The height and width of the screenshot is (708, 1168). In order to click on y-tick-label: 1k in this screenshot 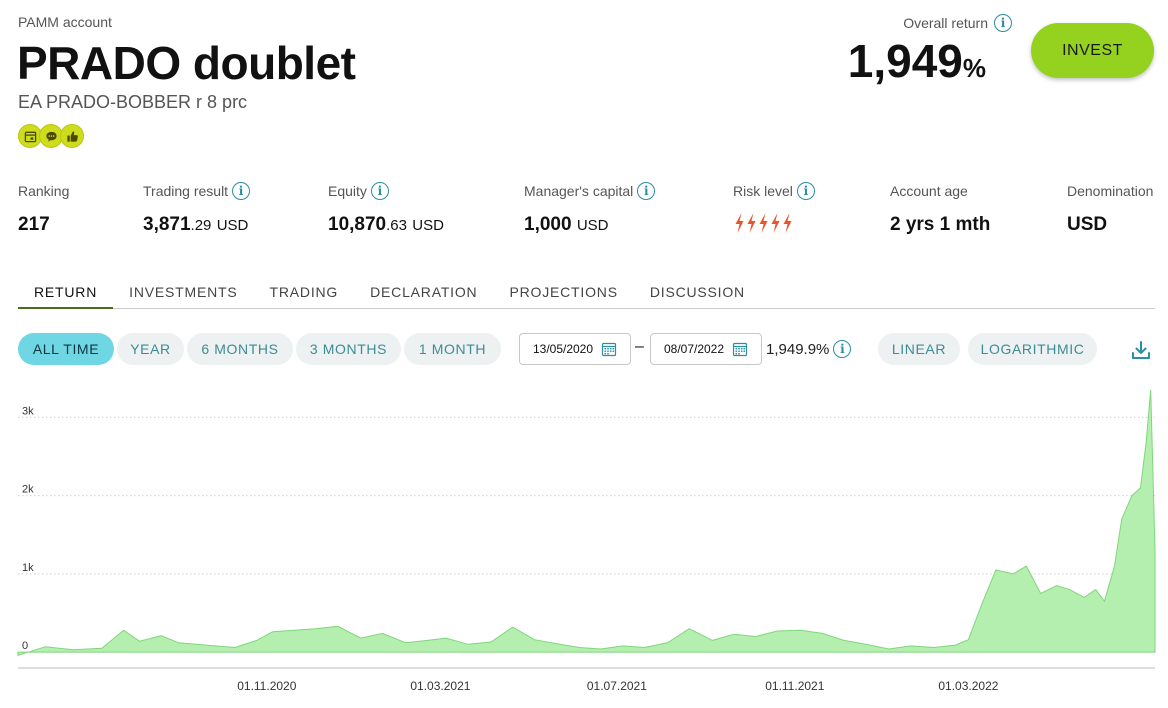, I will do `click(28, 568)`.